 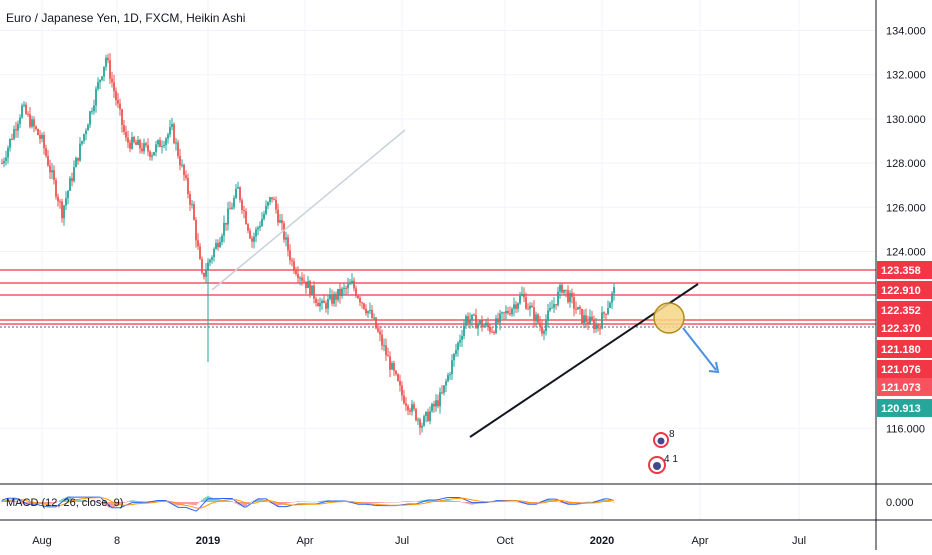 I want to click on price-tag: 122.370, so click(x=904, y=328).